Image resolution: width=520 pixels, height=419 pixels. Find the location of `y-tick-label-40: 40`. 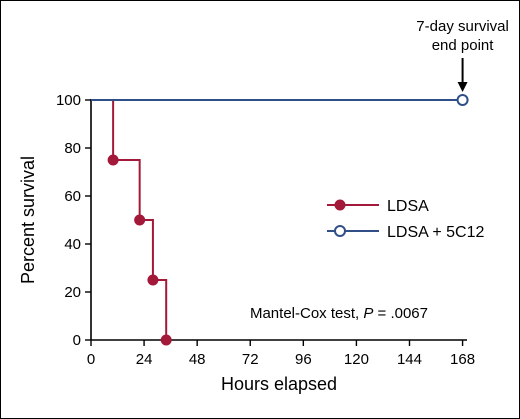

y-tick-label-40: 40 is located at coordinates (72, 244).